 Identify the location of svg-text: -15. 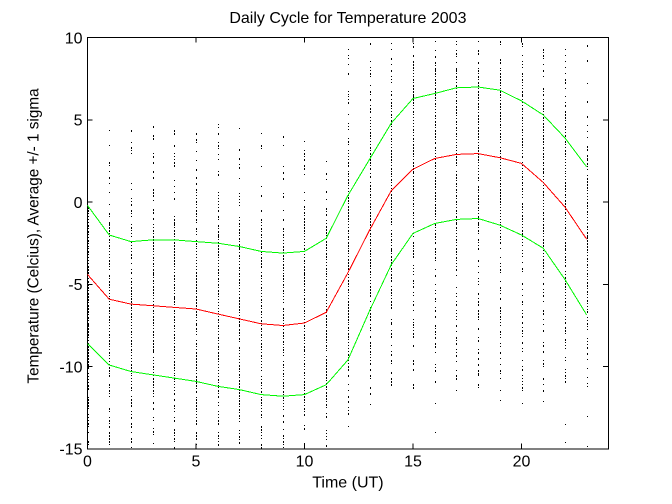
(70, 450).